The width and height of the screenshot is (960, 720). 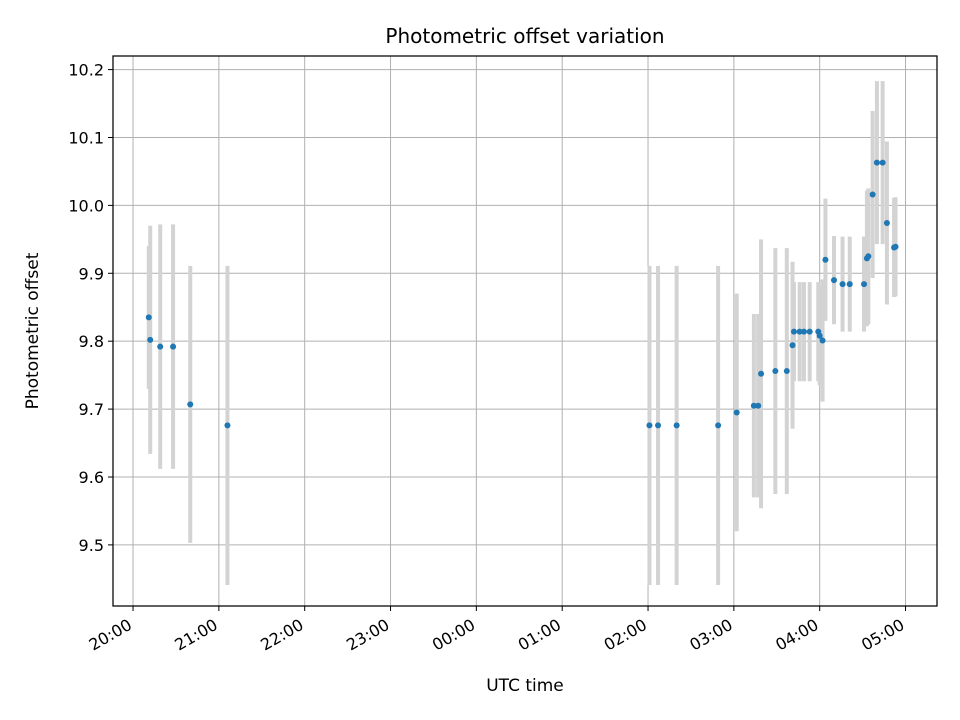 I want to click on y-tick-label: 10.1, so click(x=86, y=137).